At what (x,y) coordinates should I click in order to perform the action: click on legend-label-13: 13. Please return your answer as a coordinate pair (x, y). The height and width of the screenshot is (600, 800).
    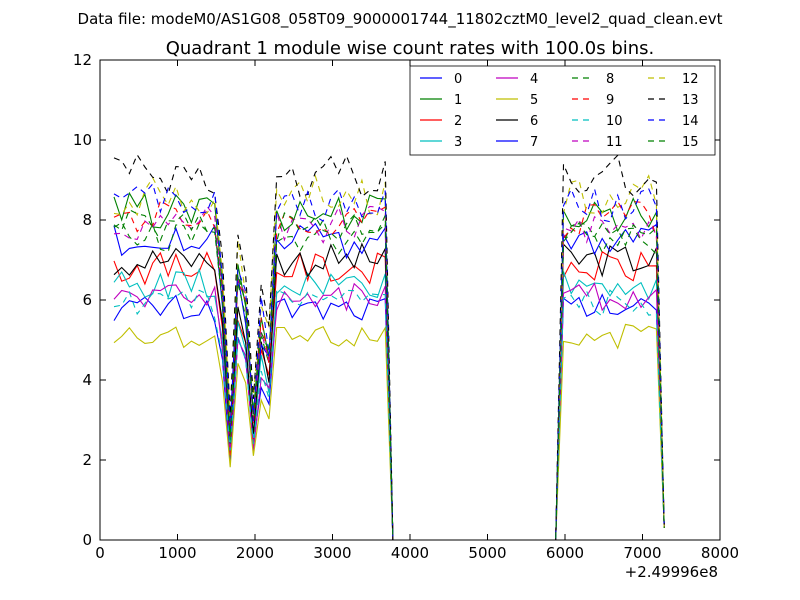
    Looking at the image, I should click on (690, 100).